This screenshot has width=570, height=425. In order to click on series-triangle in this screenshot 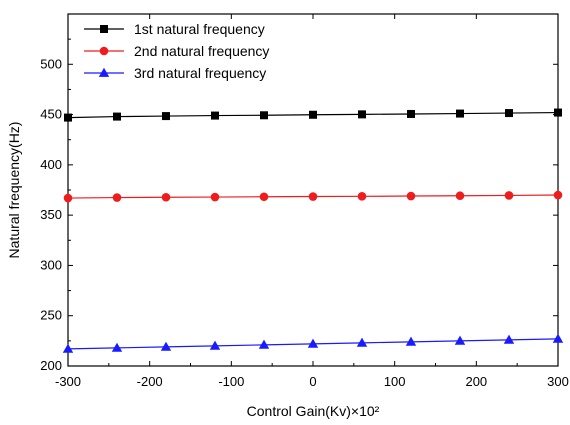, I will do `click(313, 343)`.